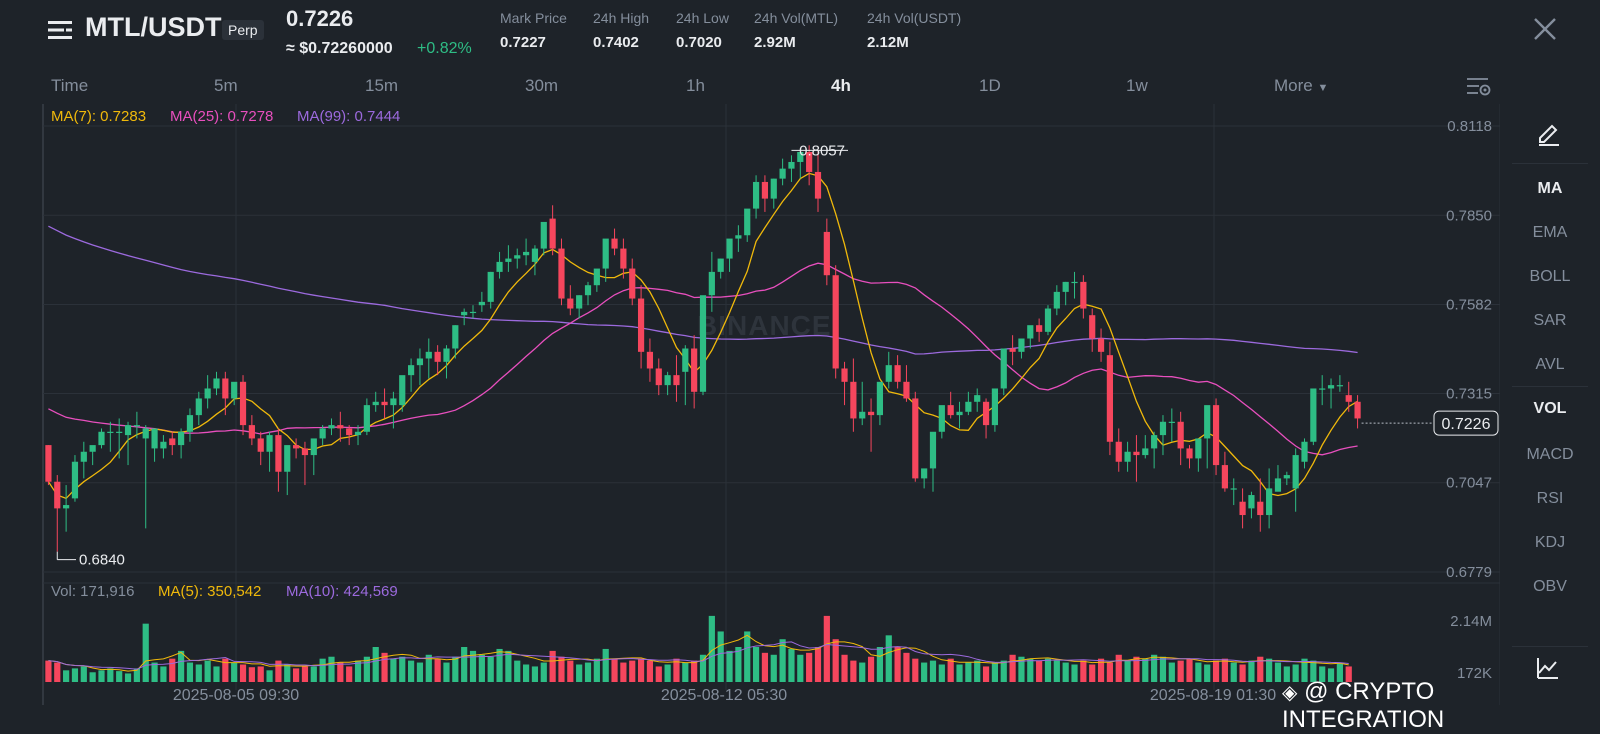 This screenshot has height=734, width=1600. I want to click on indicator-avl: AVL, so click(1550, 364).